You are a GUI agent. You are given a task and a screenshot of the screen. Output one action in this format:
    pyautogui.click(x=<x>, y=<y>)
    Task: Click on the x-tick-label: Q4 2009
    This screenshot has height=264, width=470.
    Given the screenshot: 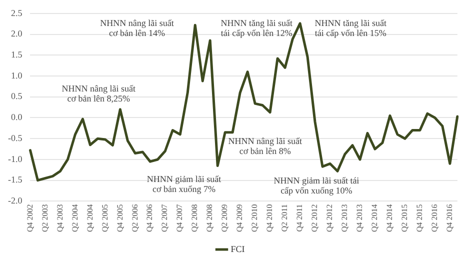 What is the action you would take?
    pyautogui.click(x=239, y=218)
    